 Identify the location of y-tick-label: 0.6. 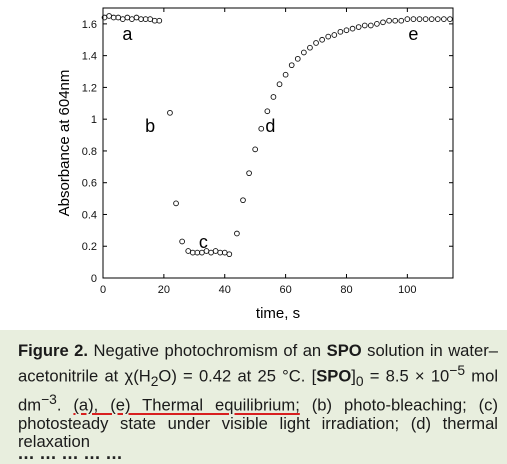
(89, 184).